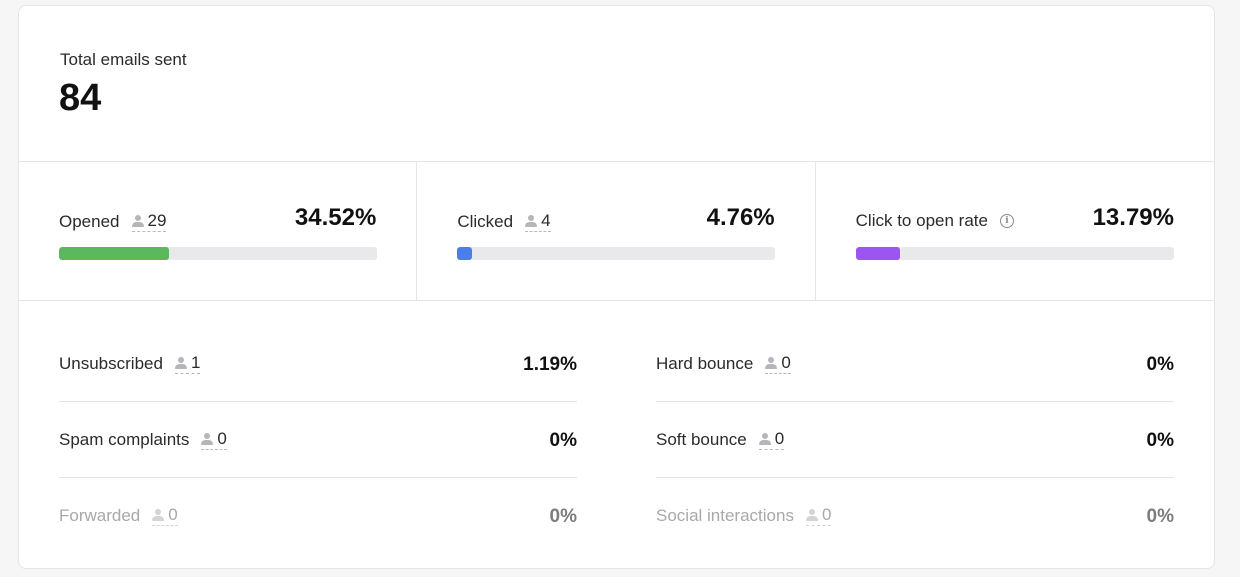 Image resolution: width=1240 pixels, height=577 pixels. What do you see at coordinates (218, 231) in the screenshot?
I see `metric-opened: Opened 29 34.52%` at bounding box center [218, 231].